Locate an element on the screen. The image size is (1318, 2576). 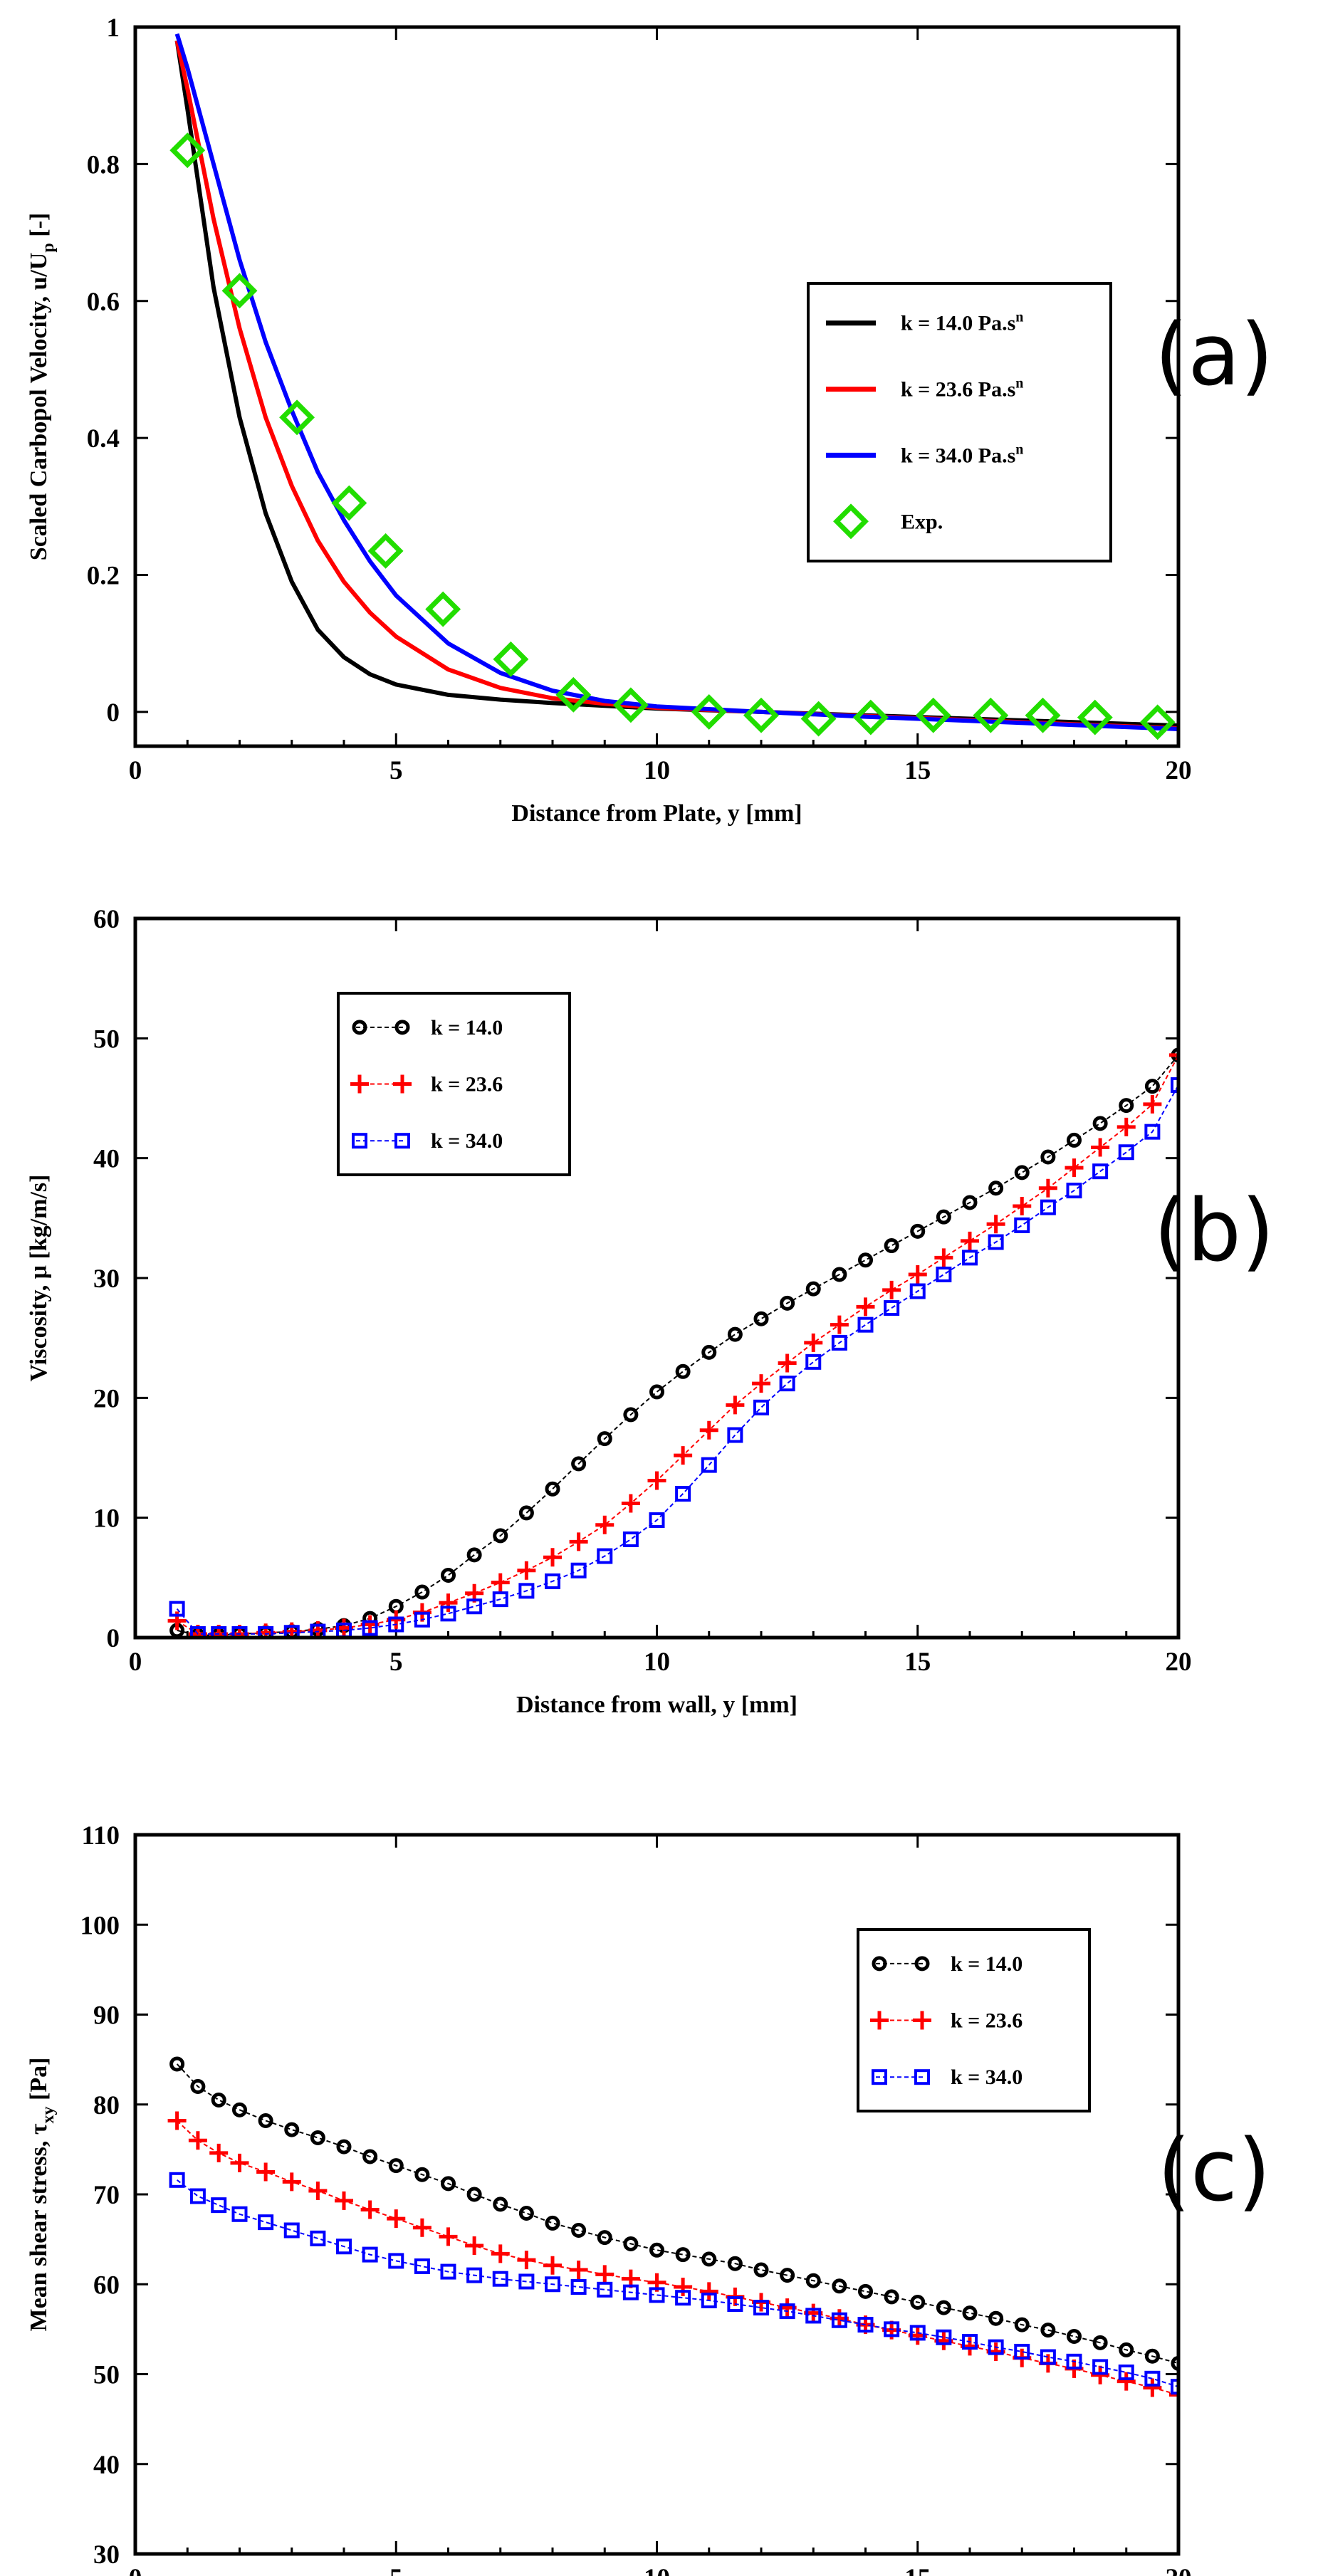
y-tick-label: 0.4 is located at coordinates (104, 439).